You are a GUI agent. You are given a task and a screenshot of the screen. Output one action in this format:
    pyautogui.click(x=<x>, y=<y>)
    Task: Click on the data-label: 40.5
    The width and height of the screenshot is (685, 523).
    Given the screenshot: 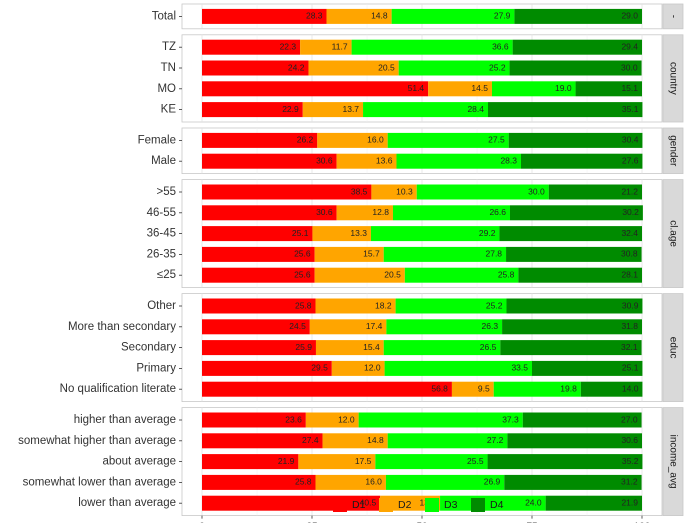 What is the action you would take?
    pyautogui.click(x=368, y=502)
    